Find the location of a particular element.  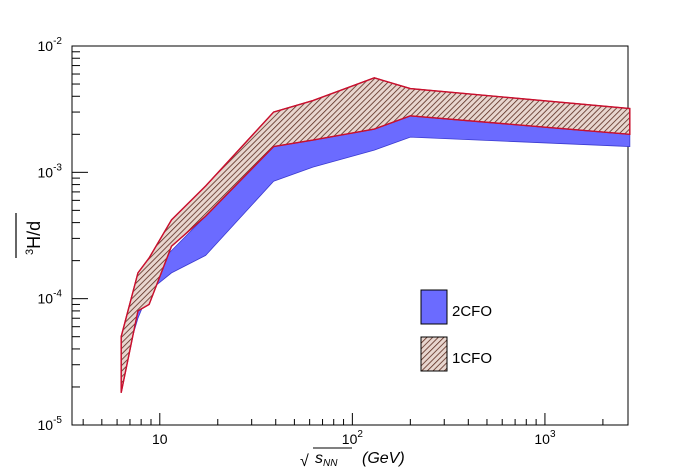

x-tick-label: 10 is located at coordinates (160, 439).